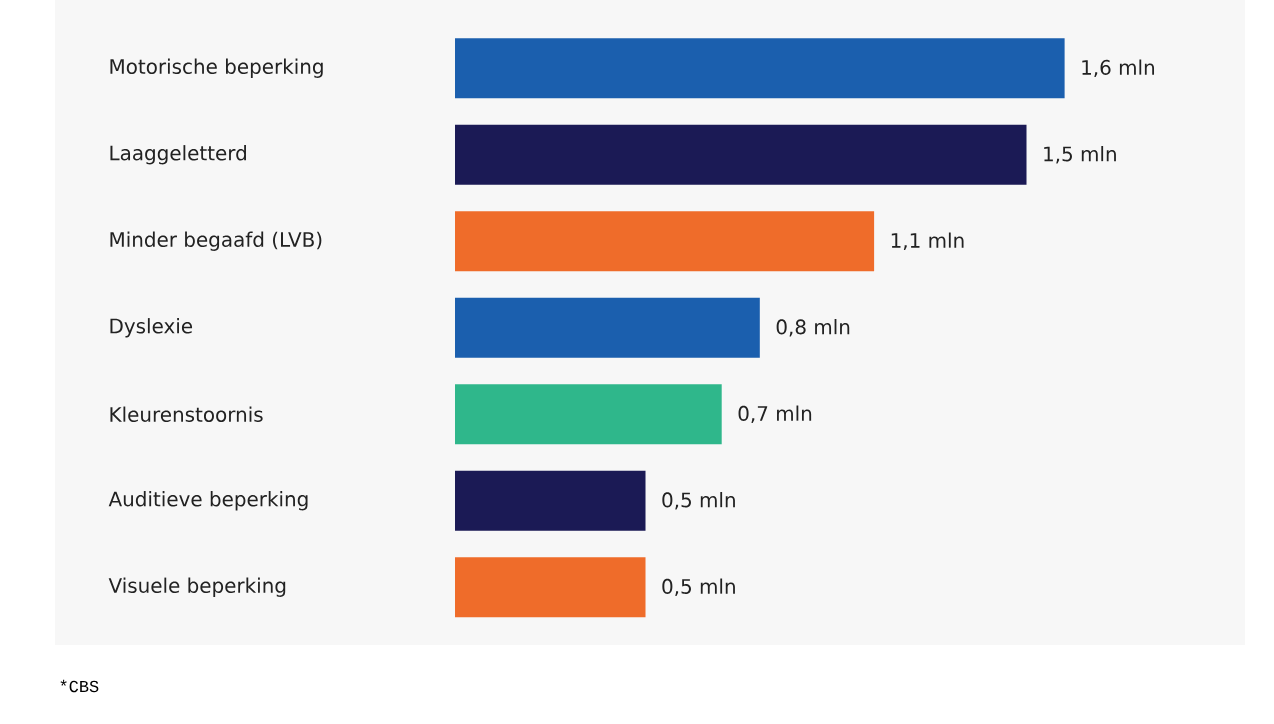  Describe the element at coordinates (208, 501) in the screenshot. I see `y-tick-label: Auditieve beperking` at that location.